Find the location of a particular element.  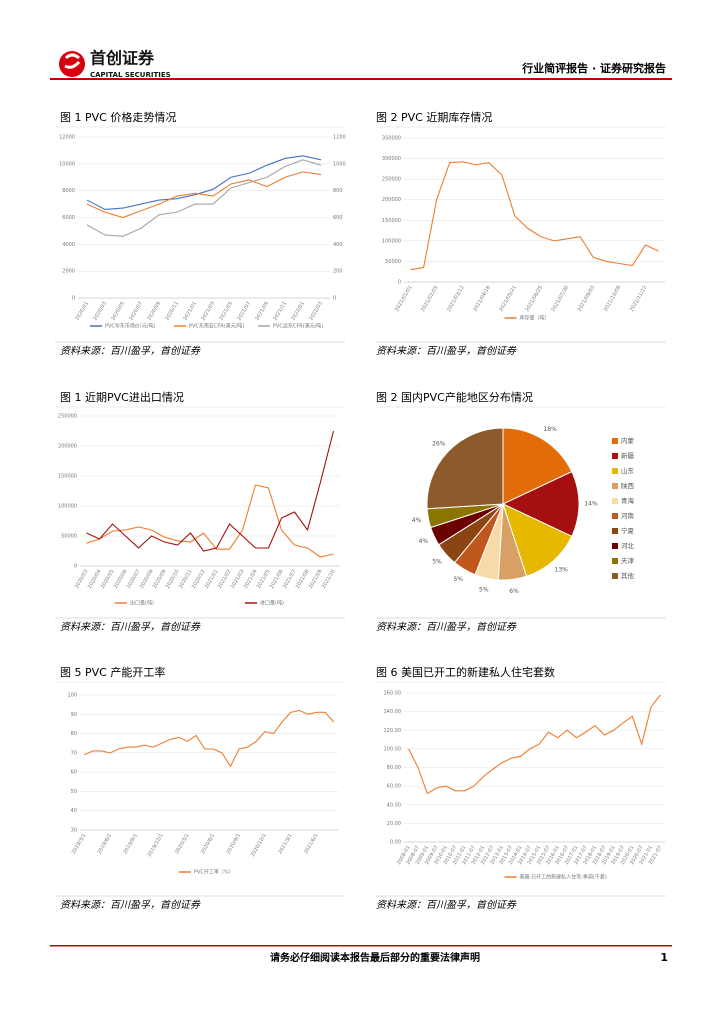

legend-label: 其他 is located at coordinates (628, 575).